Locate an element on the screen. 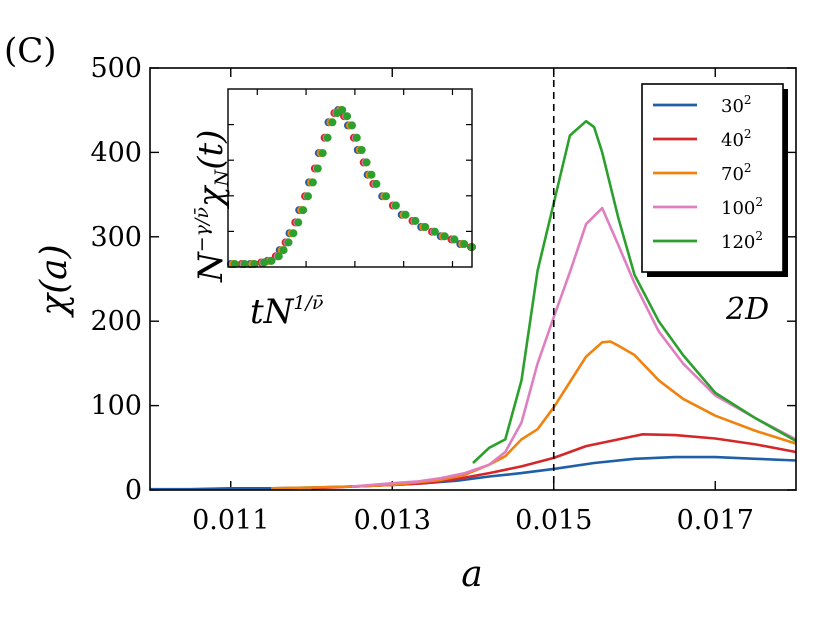  dimension-label: 2D is located at coordinates (747, 309).